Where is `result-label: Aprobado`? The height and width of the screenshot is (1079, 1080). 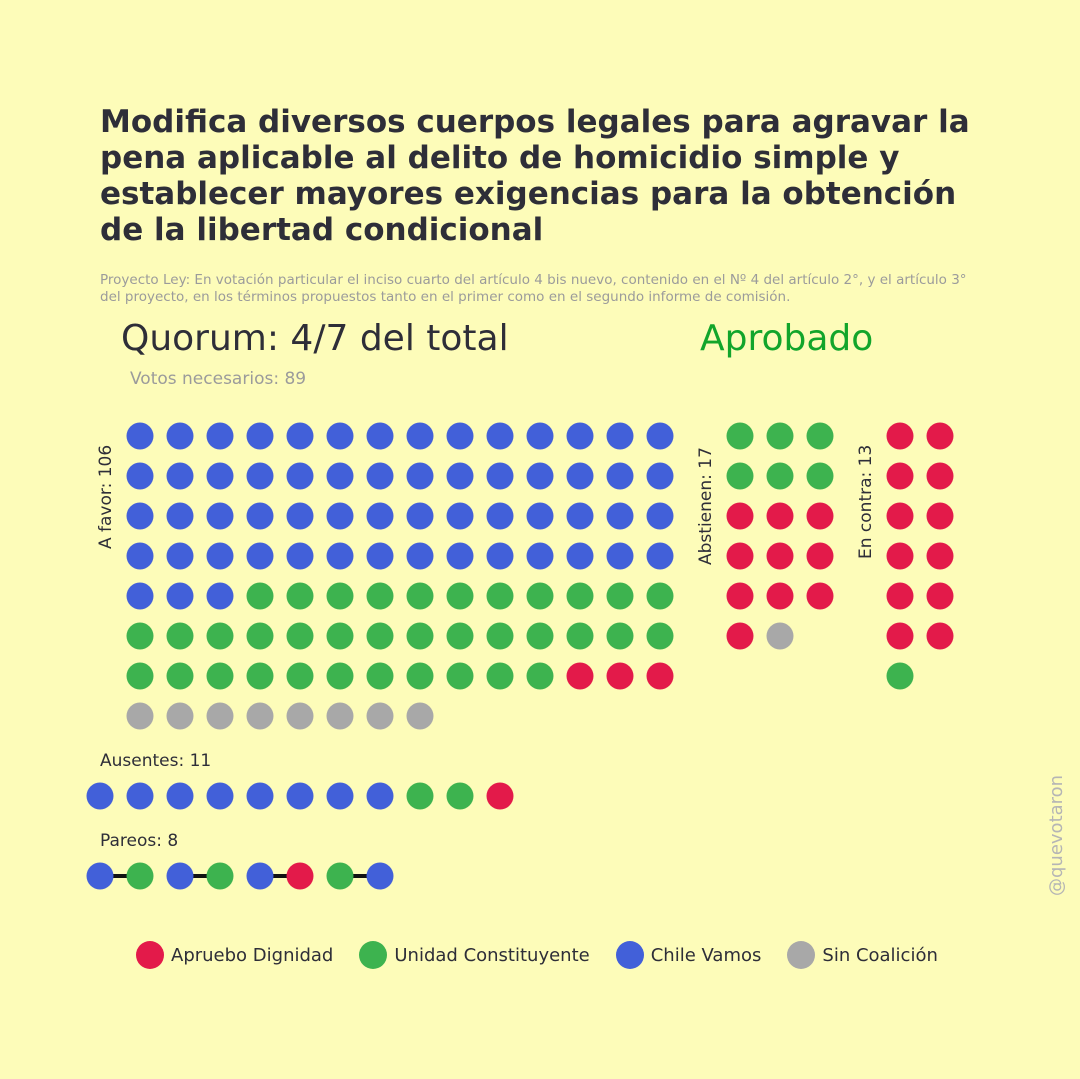 result-label: Aprobado is located at coordinates (787, 338).